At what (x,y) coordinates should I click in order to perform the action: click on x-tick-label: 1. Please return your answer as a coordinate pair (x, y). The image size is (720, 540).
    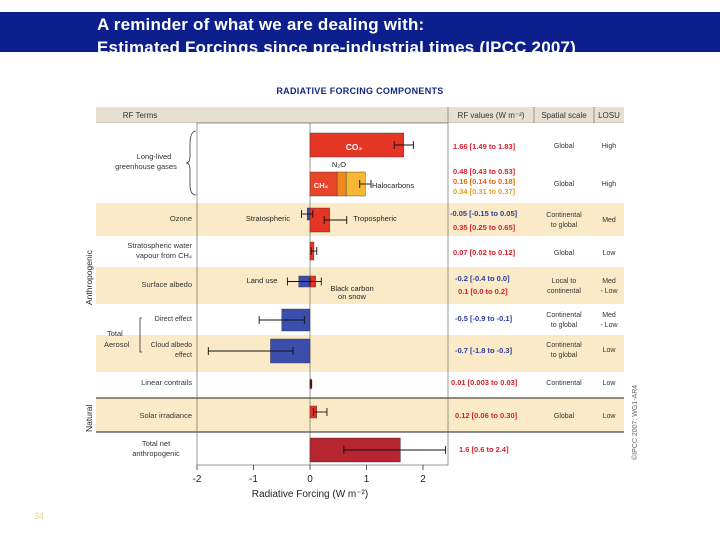
    Looking at the image, I should click on (367, 479).